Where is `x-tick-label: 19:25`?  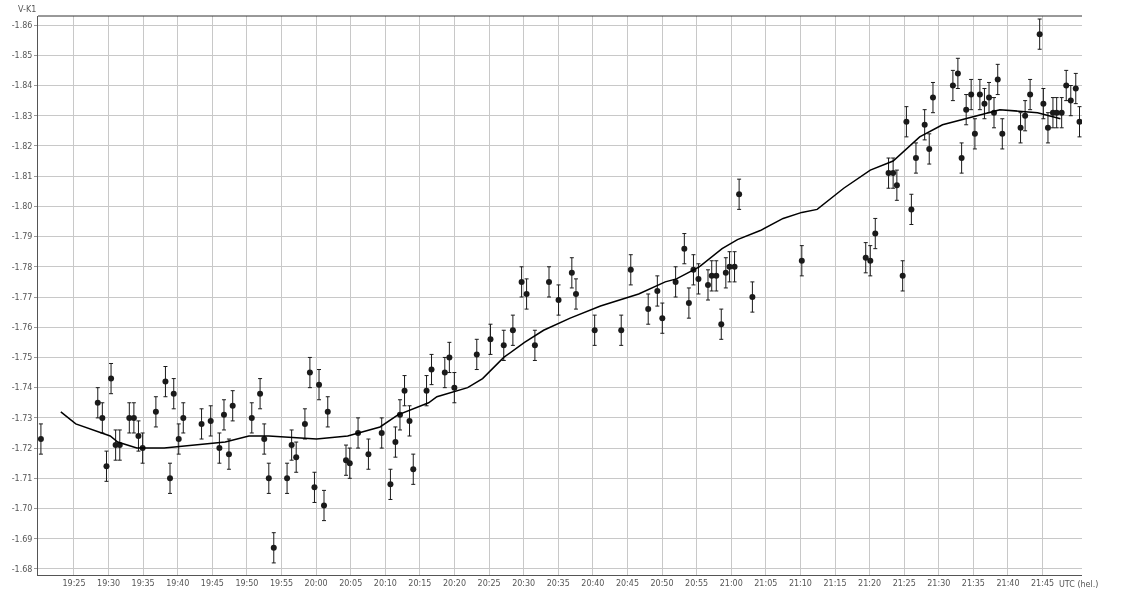
x-tick-label: 19:25 is located at coordinates (74, 583).